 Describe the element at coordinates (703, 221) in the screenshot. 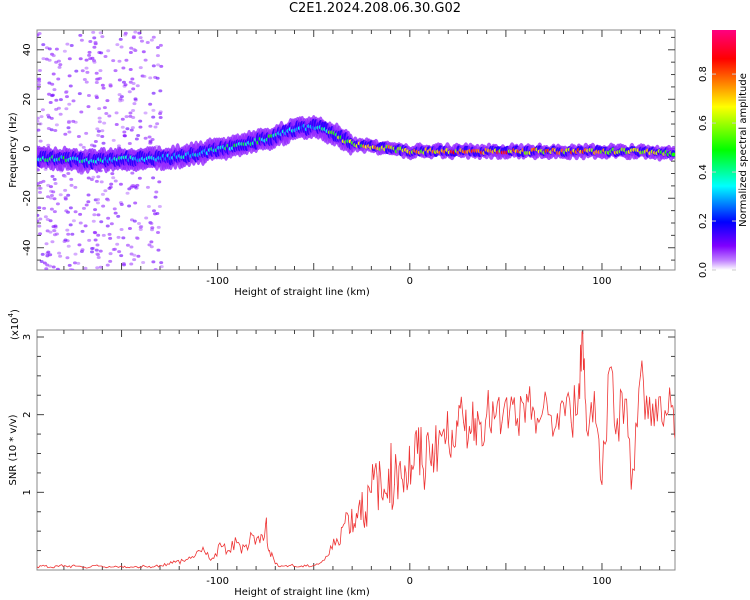

I see `colorbar-tick-label: 0.2` at that location.